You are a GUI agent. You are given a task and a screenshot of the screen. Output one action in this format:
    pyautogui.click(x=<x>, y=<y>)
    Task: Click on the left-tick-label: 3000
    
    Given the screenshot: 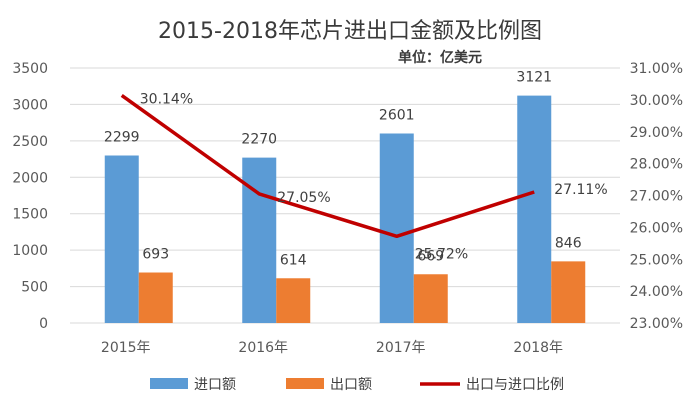 What is the action you would take?
    pyautogui.click(x=30, y=105)
    